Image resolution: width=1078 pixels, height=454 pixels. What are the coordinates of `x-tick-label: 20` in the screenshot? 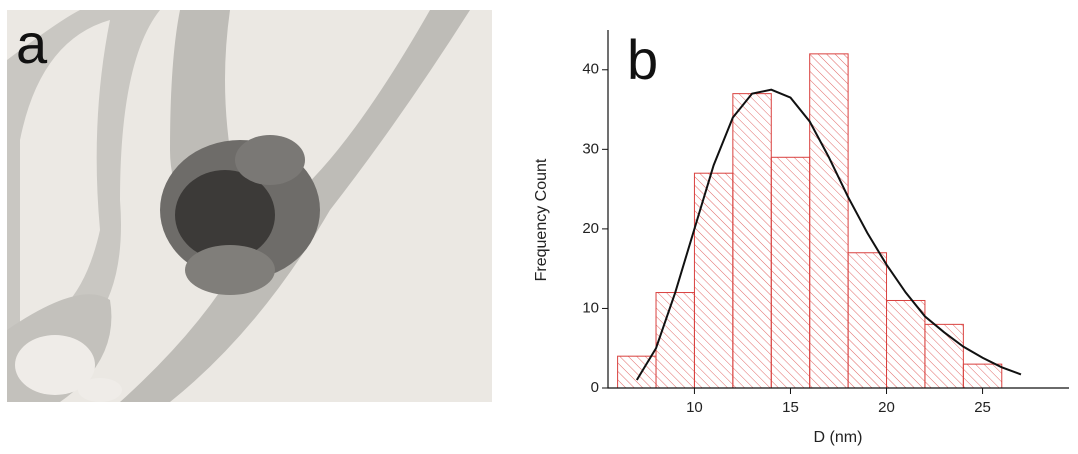 It's located at (886, 407).